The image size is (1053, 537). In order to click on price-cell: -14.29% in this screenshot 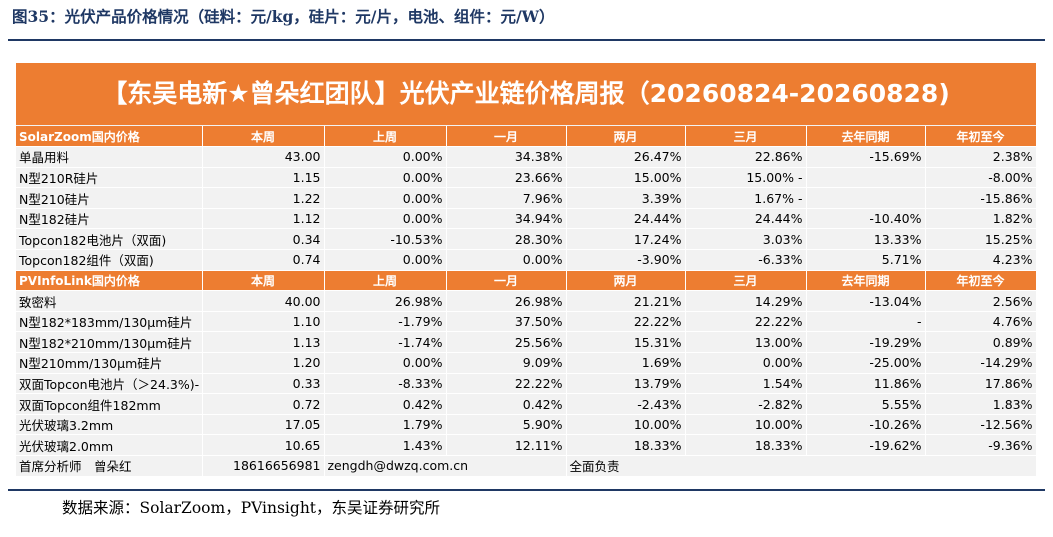, I will do `click(981, 363)`.